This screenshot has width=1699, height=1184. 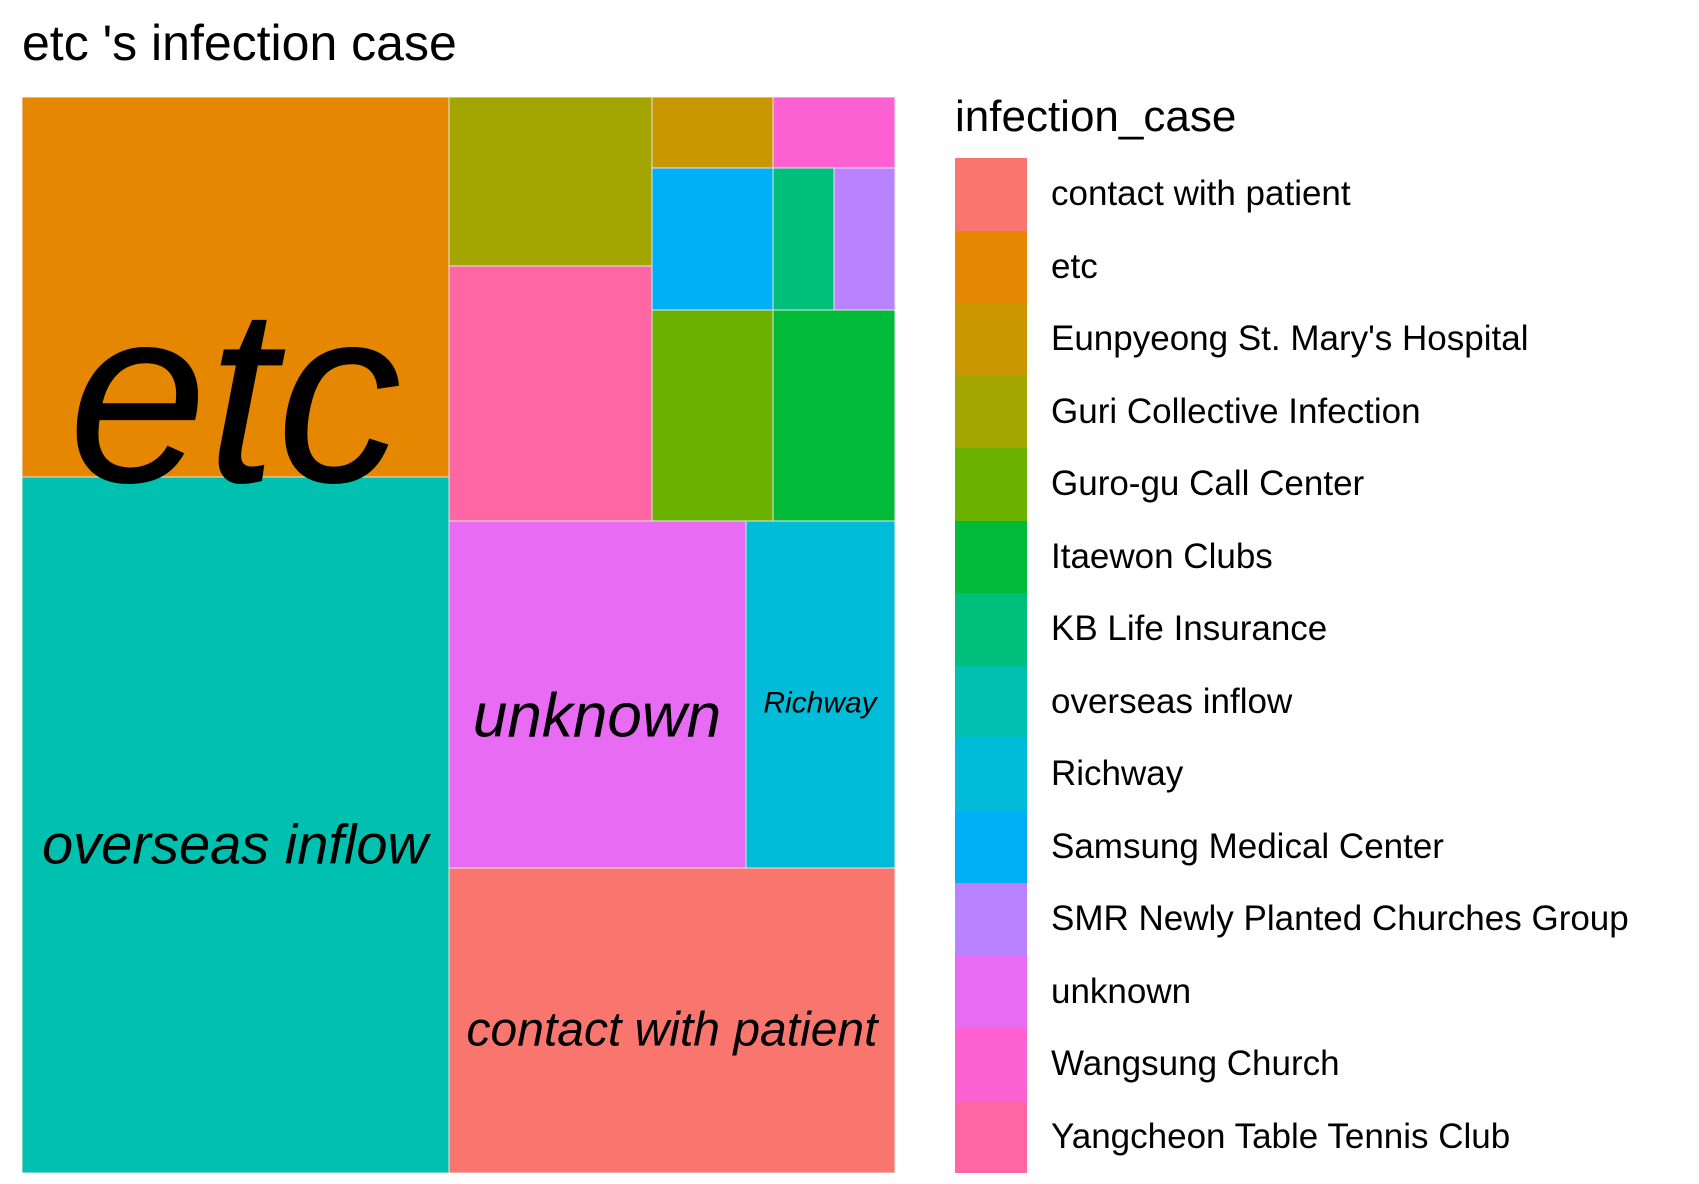 What do you see at coordinates (1281, 1136) in the screenshot?
I see `legend-label: Yangcheon Table Tennis Club` at bounding box center [1281, 1136].